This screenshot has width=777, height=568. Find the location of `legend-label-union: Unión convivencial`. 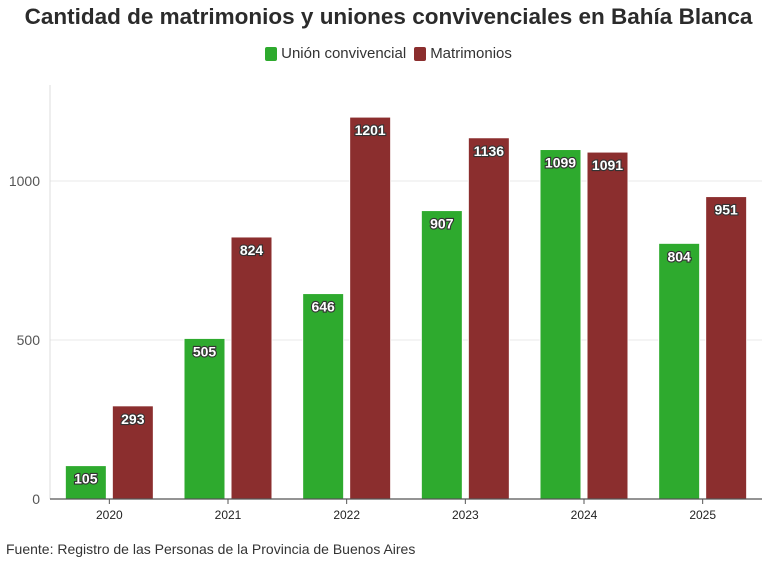

legend-label-union: Unión convivencial is located at coordinates (344, 53).